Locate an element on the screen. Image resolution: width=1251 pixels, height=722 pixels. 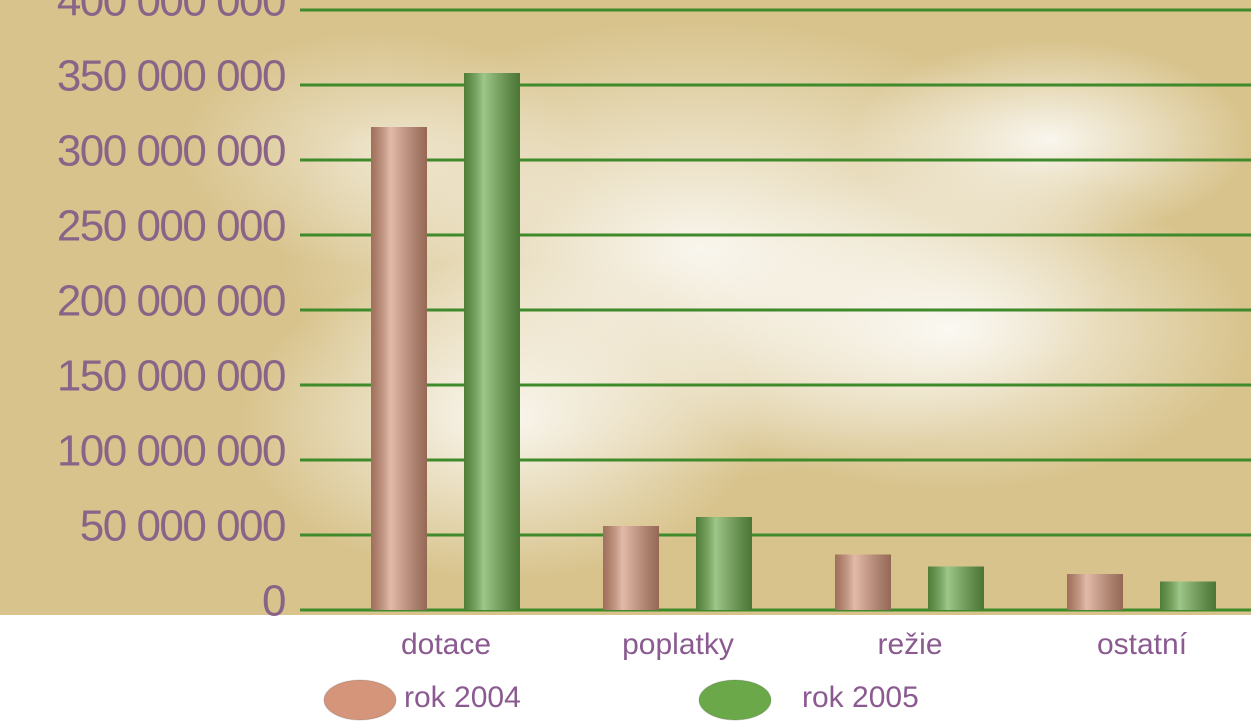
legend-label: rok 2005 is located at coordinates (860, 697).